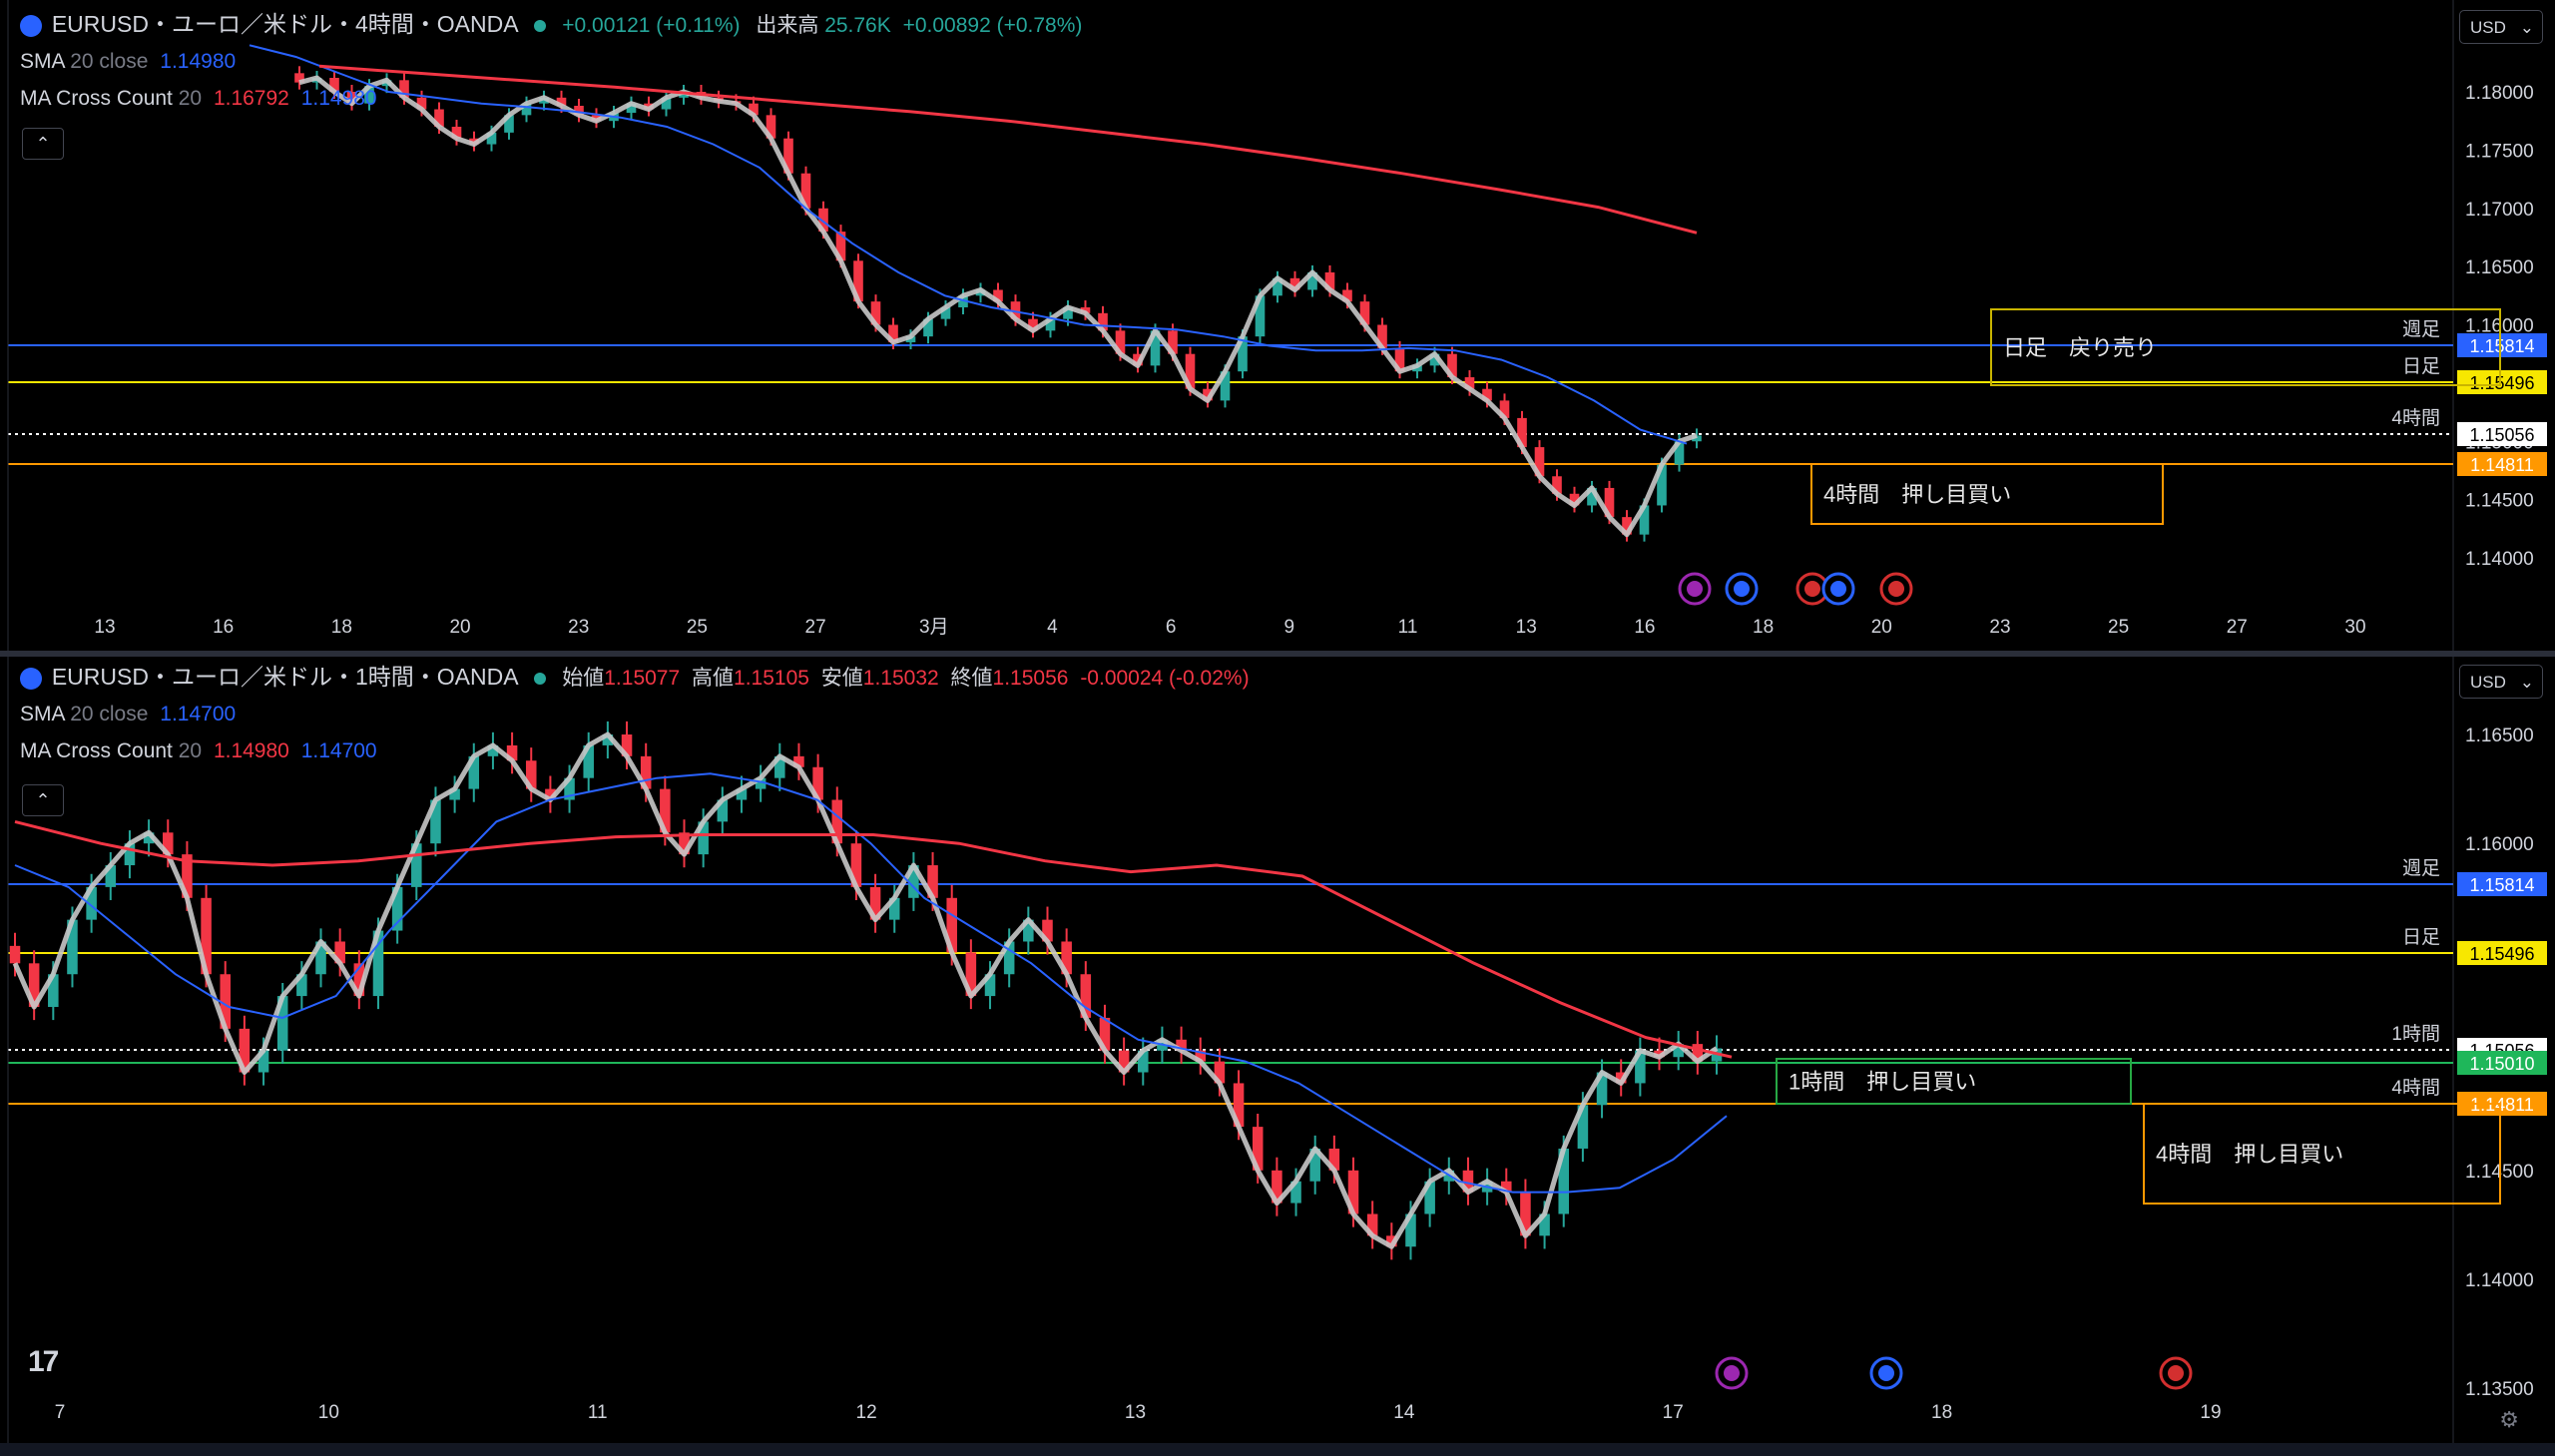 This screenshot has height=1456, width=2555. What do you see at coordinates (2502, 1063) in the screenshot?
I see `price-tag-bg-h1` at bounding box center [2502, 1063].